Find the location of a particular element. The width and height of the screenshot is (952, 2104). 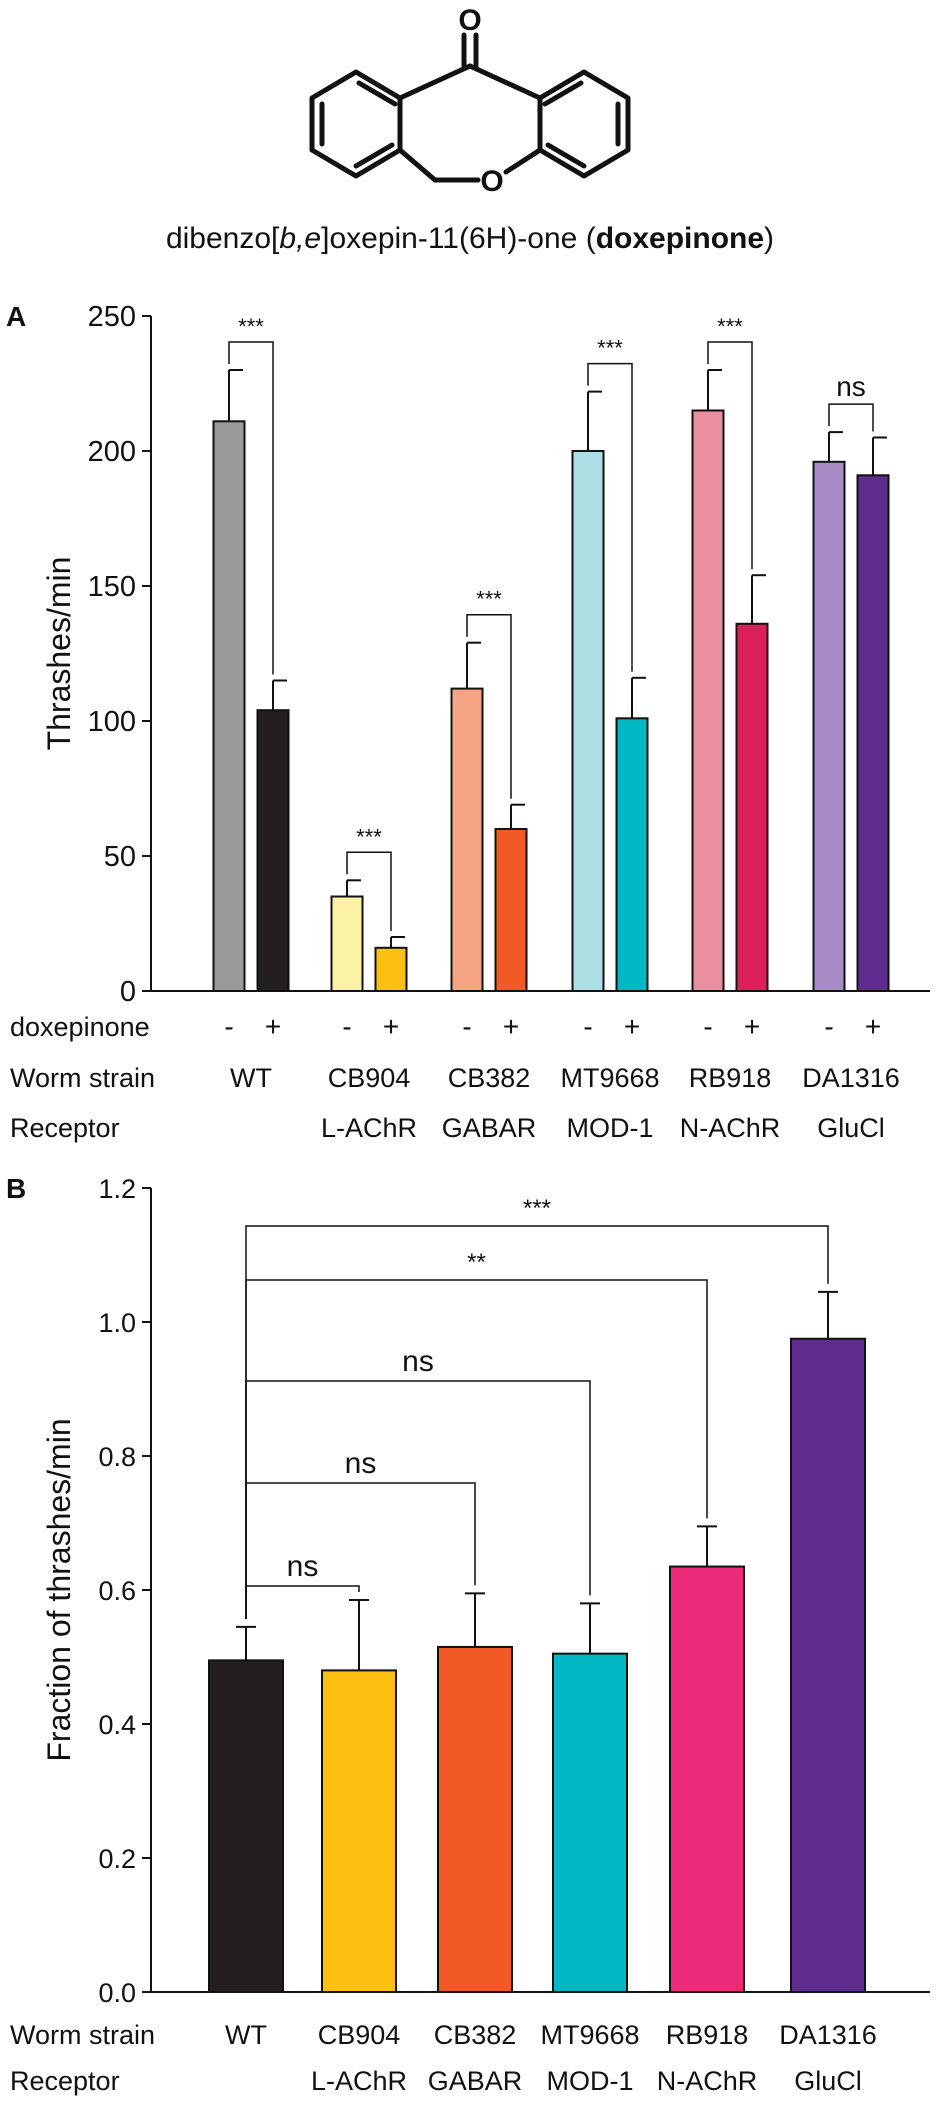

caption-middle: ]oxepin-11(6H)-one ( is located at coordinates (458, 238).